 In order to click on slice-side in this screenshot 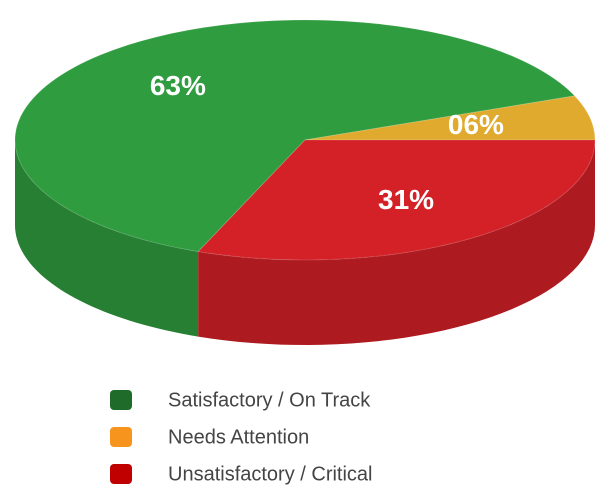, I will do `click(107, 238)`.